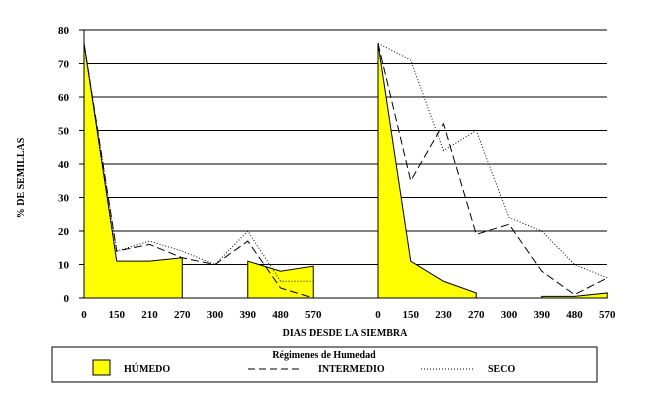 The image size is (652, 410). I want to click on y-tick-label-40: 40, so click(64, 165).